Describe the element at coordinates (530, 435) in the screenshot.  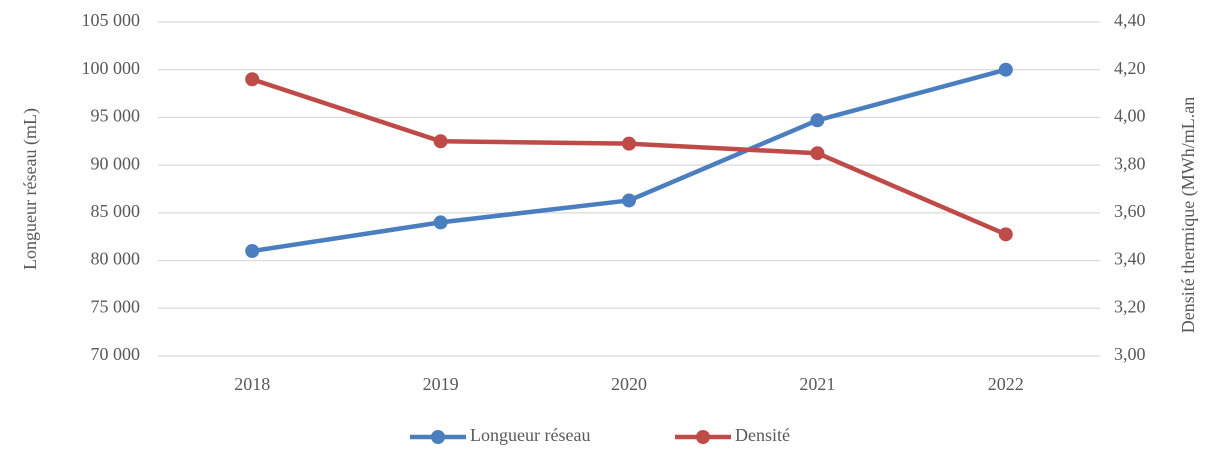
I see `legend-label: Longueur réseau` at that location.